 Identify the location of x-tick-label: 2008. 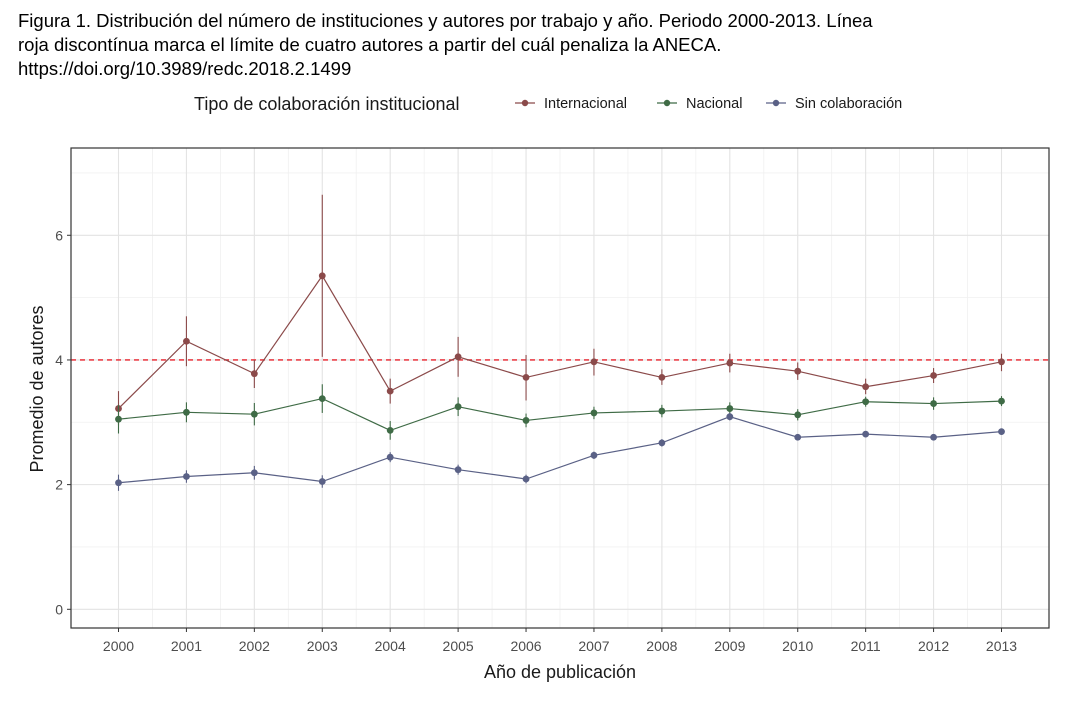
(661, 646).